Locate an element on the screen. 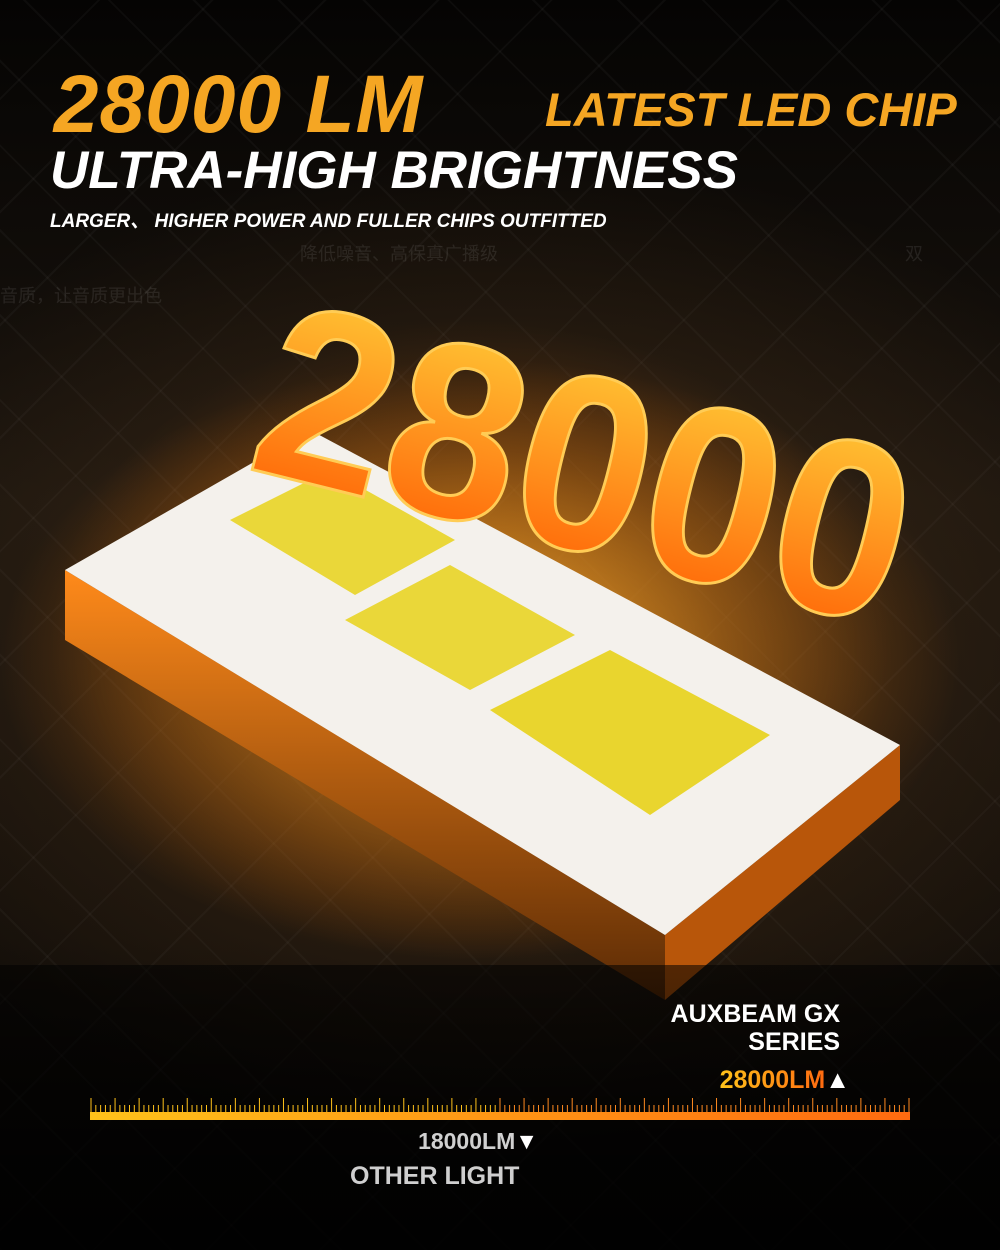 The image size is (1000, 1250). brand-value: 28000LM is located at coordinates (772, 1080).